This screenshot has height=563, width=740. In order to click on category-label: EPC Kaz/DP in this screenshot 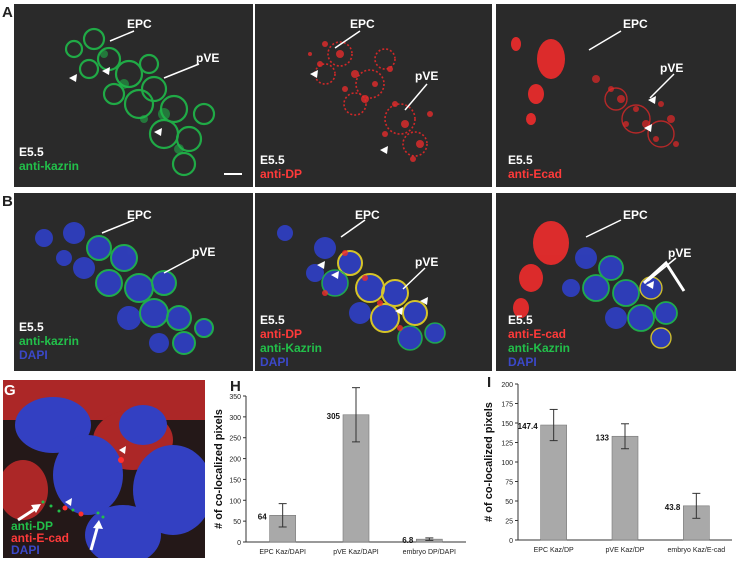, I will do `click(554, 550)`.